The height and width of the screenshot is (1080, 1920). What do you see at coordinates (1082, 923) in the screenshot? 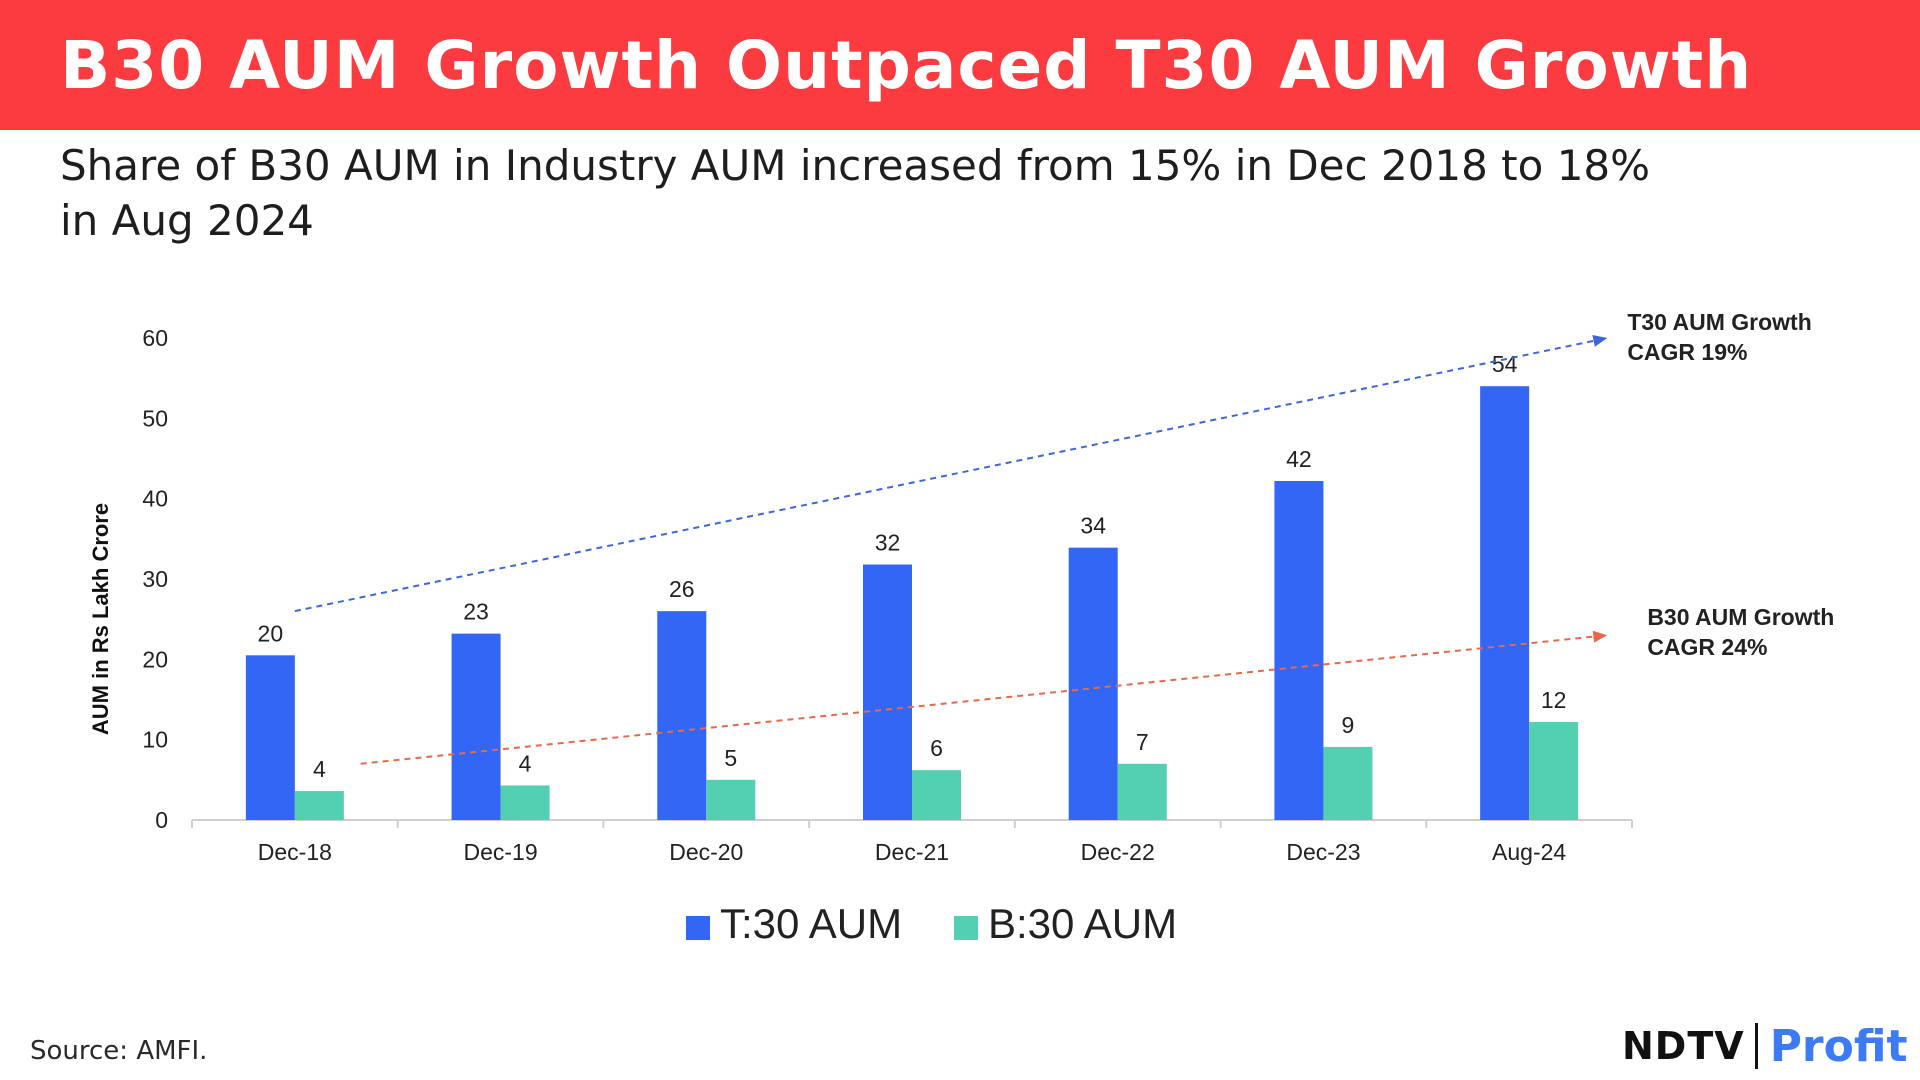
I see `legend-label-b30: B:30 AUM` at bounding box center [1082, 923].